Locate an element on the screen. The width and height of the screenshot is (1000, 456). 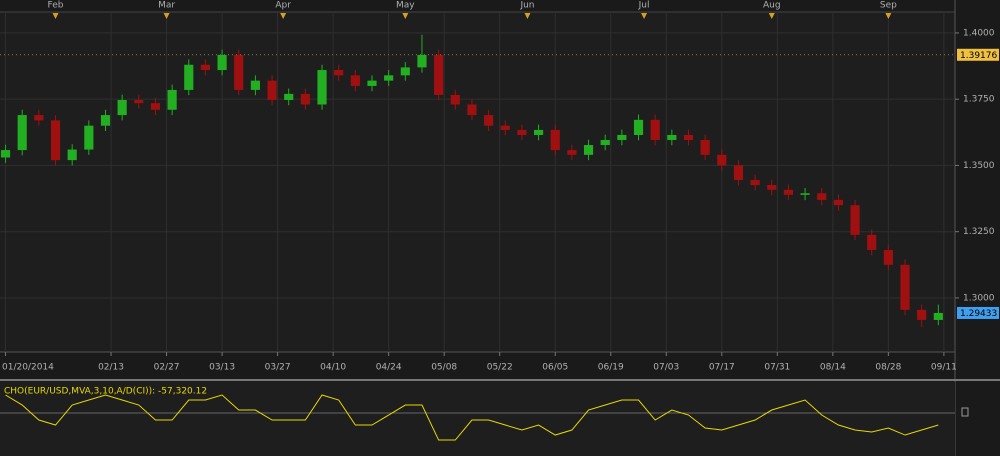
month-label: Jun is located at coordinates (526, 6).